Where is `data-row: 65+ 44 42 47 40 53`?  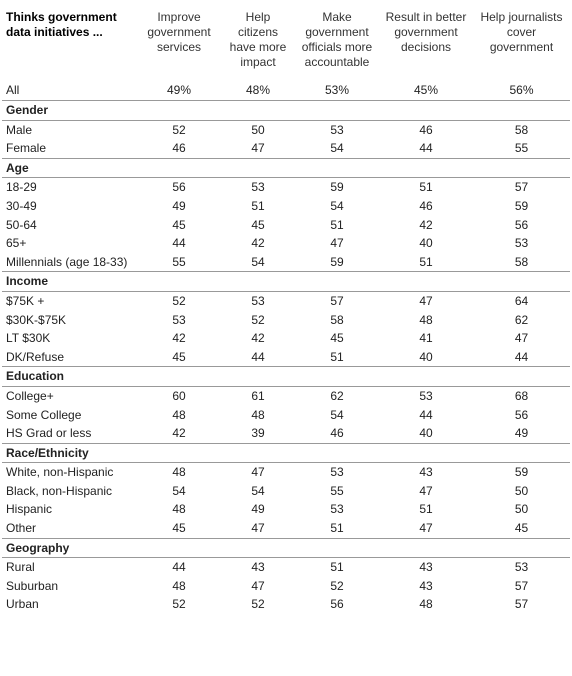
data-row: 65+ 44 42 47 40 53 is located at coordinates (286, 243).